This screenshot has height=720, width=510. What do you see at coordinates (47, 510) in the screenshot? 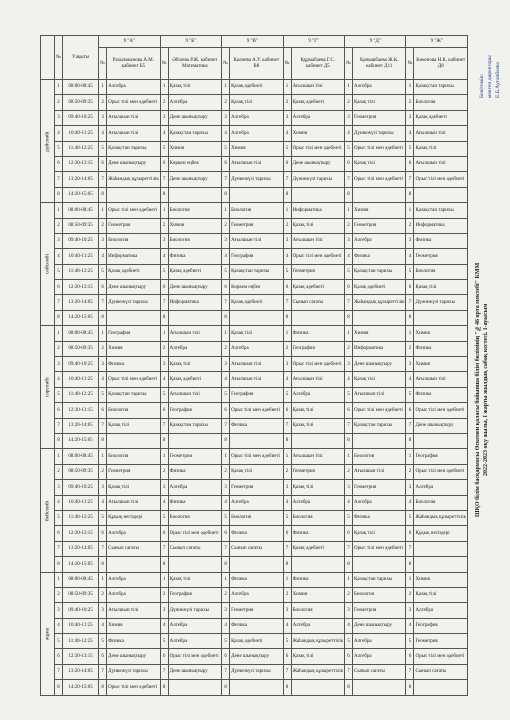
I see `day-name: бейсенбі` at bounding box center [47, 510].